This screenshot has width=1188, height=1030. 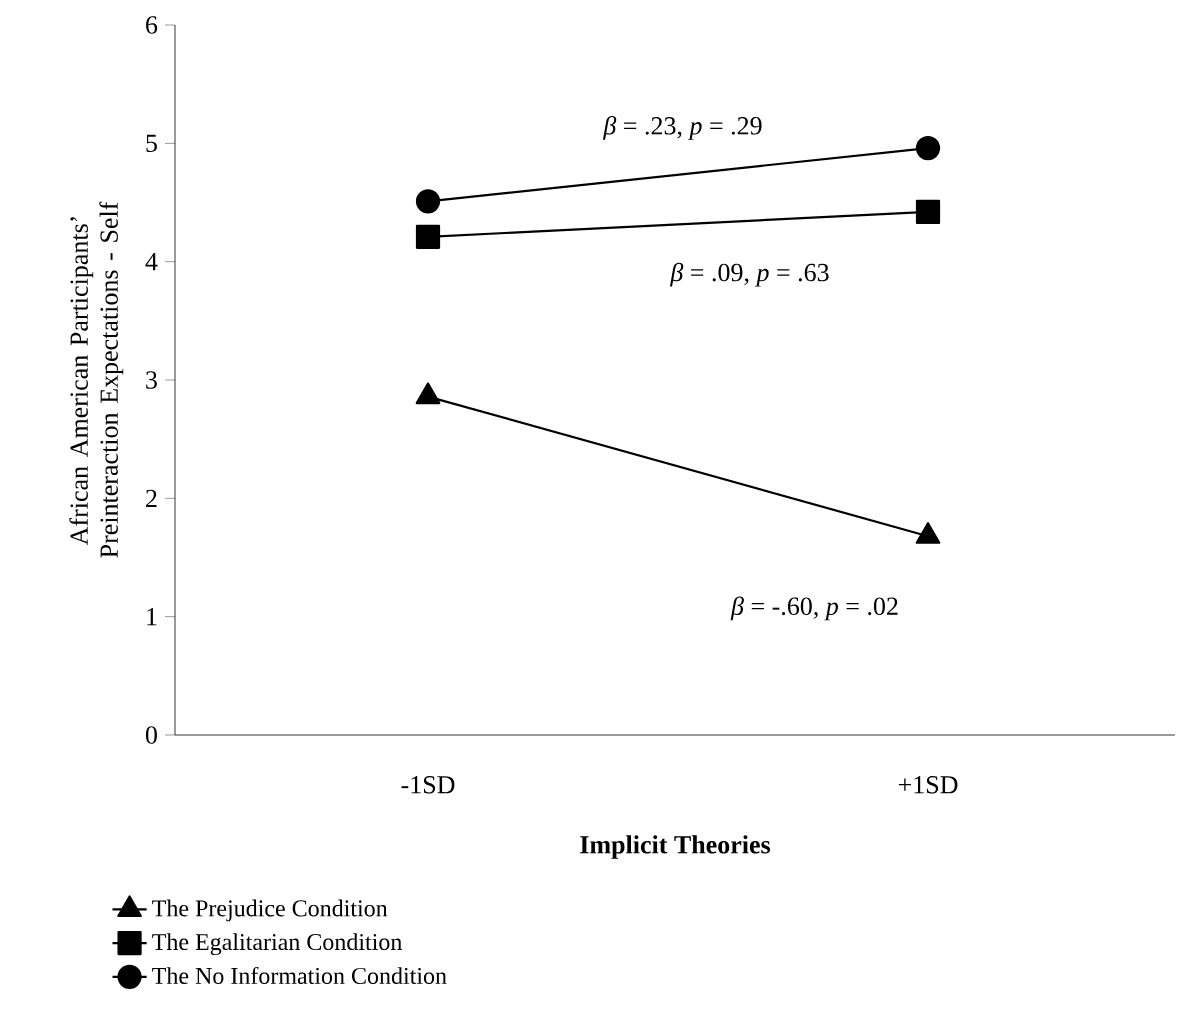 What do you see at coordinates (428, 785) in the screenshot?
I see `x-tick-label: -1SD` at bounding box center [428, 785].